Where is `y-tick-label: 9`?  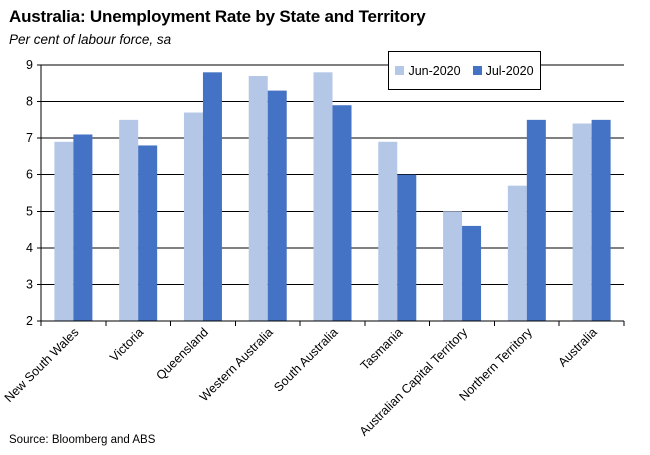
y-tick-label: 9 is located at coordinates (29, 65).